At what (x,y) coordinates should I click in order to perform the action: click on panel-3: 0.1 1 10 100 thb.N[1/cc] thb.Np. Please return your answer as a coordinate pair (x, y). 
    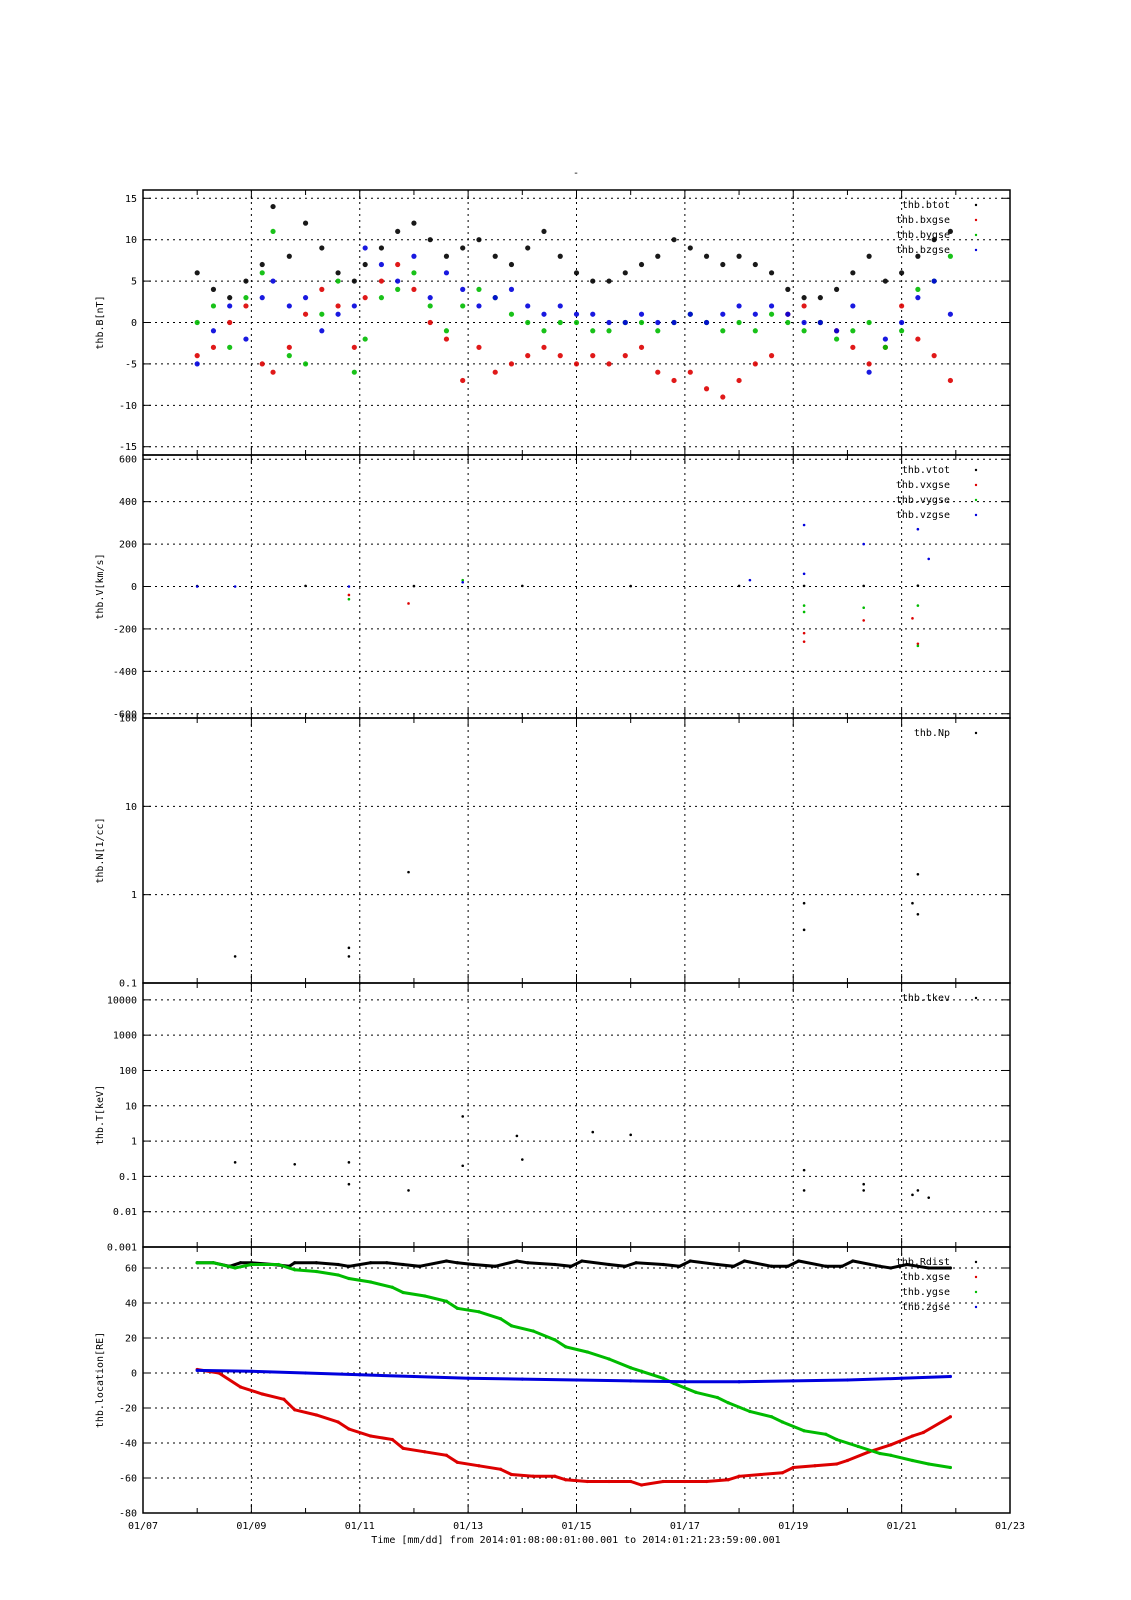
    Looking at the image, I should click on (553, 852).